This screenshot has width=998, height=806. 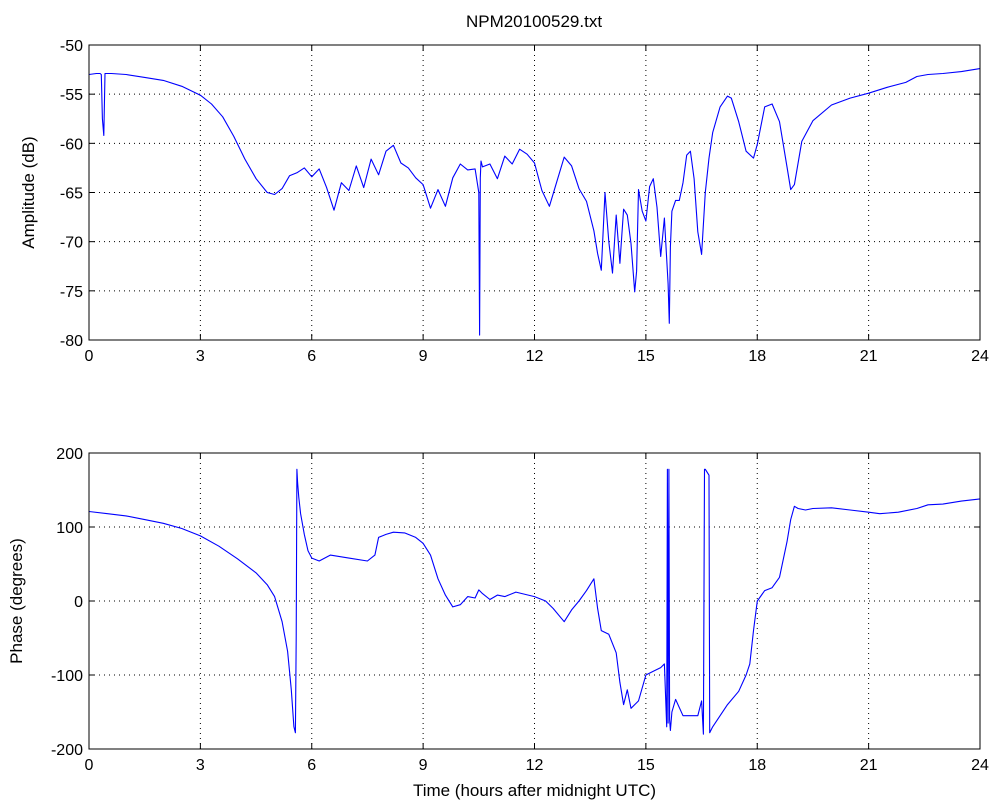 I want to click on amplitude-y-tick-label: -75, so click(x=71, y=292).